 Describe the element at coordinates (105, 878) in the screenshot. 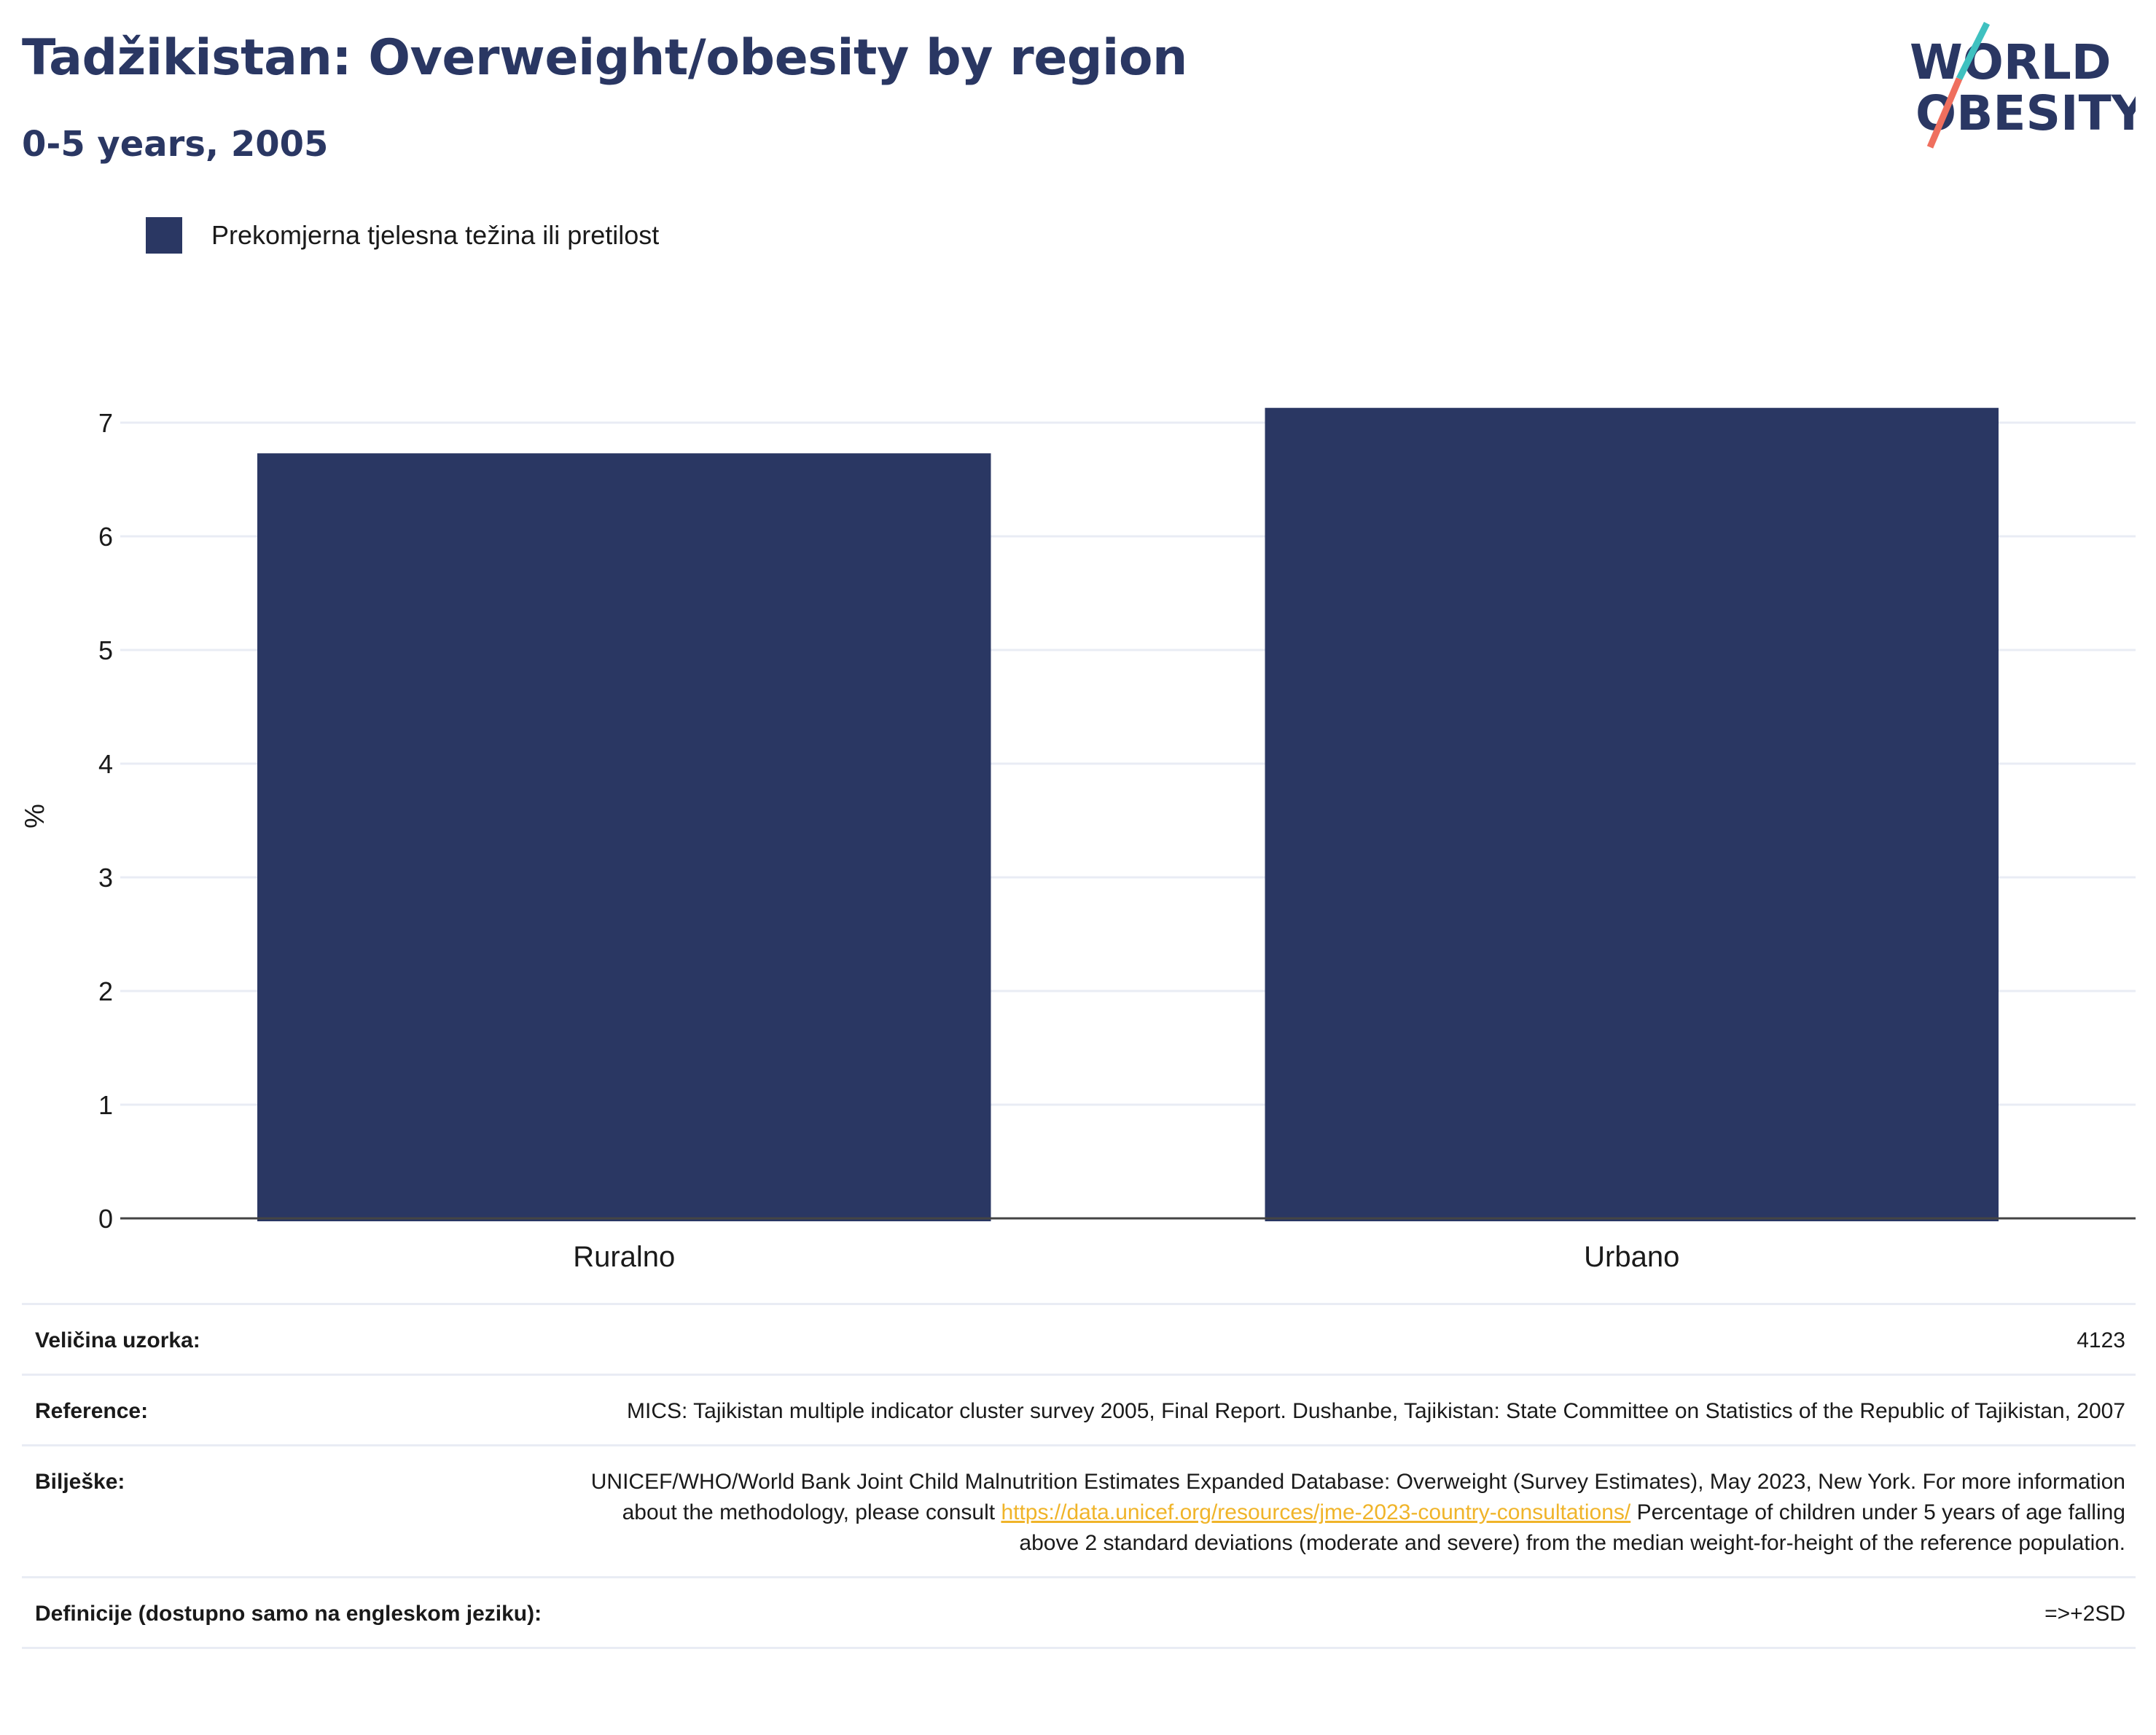

I see `y-tick-label: 3` at that location.